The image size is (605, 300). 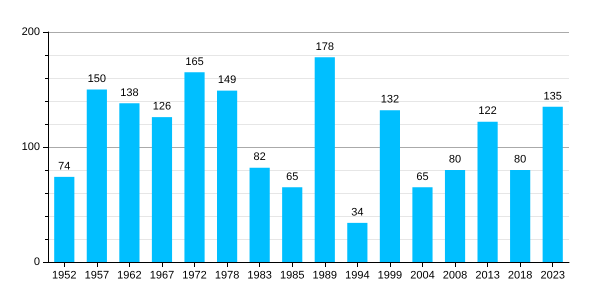 What do you see at coordinates (97, 276) in the screenshot?
I see `x-tick-label: 1957` at bounding box center [97, 276].